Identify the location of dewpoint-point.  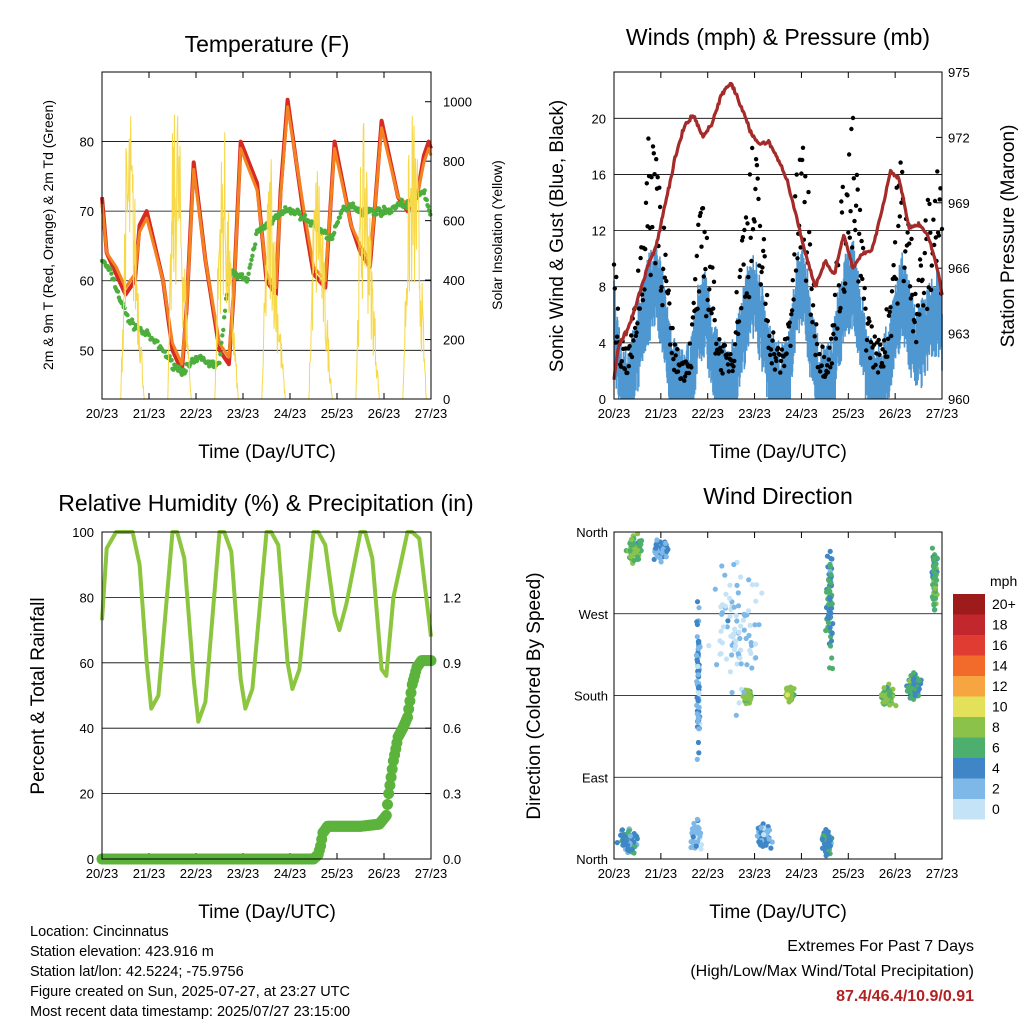
(379, 208).